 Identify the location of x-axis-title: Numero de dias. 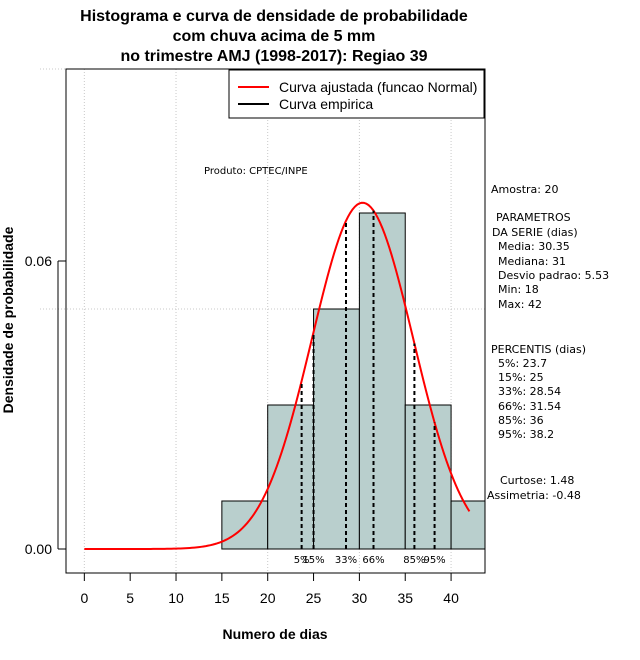
(274, 634).